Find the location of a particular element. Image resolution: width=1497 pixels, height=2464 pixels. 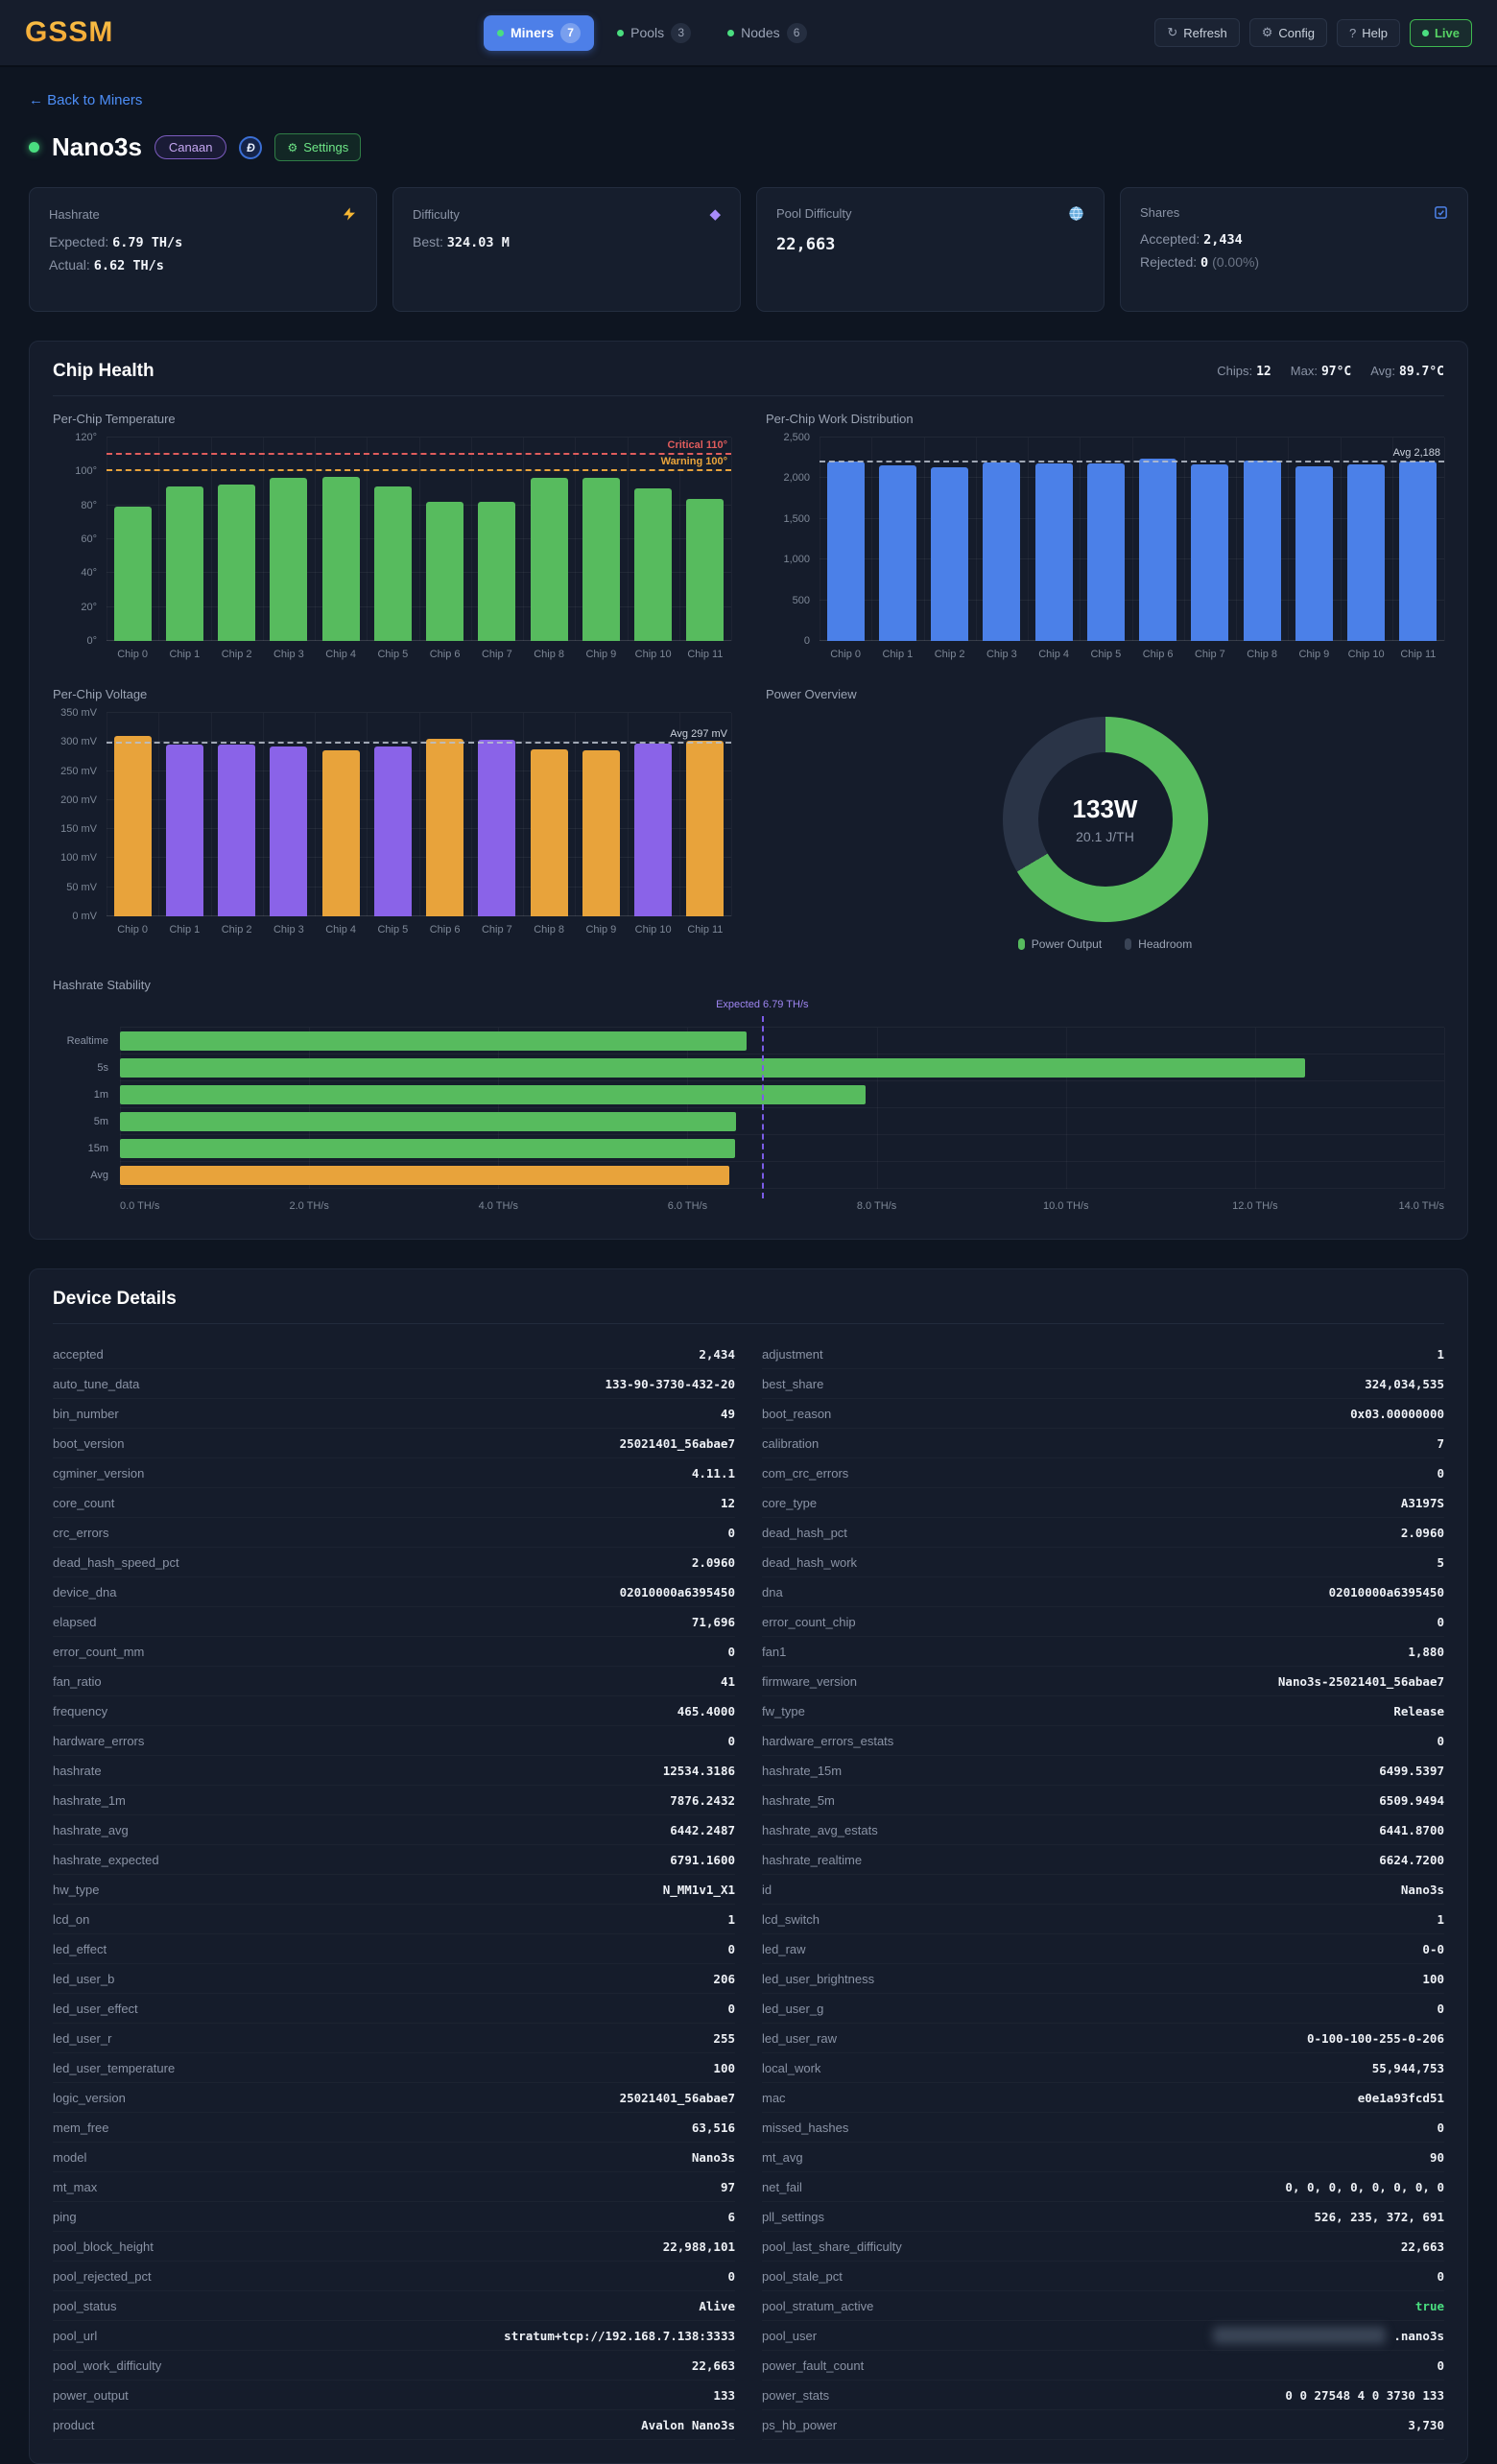

detail-row: led_user_r 255 is located at coordinates (394, 2038).